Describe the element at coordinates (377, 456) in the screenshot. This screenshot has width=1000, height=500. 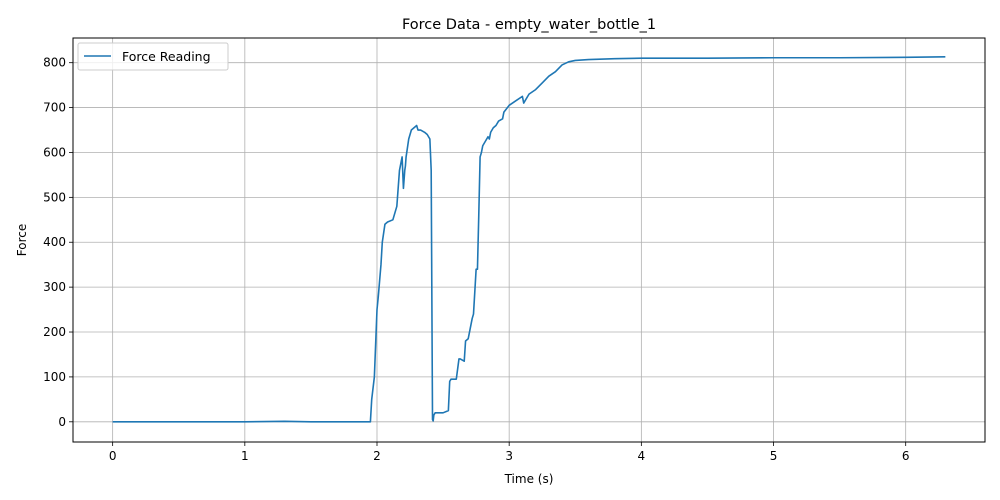
I see `x-tick-label: 2` at that location.